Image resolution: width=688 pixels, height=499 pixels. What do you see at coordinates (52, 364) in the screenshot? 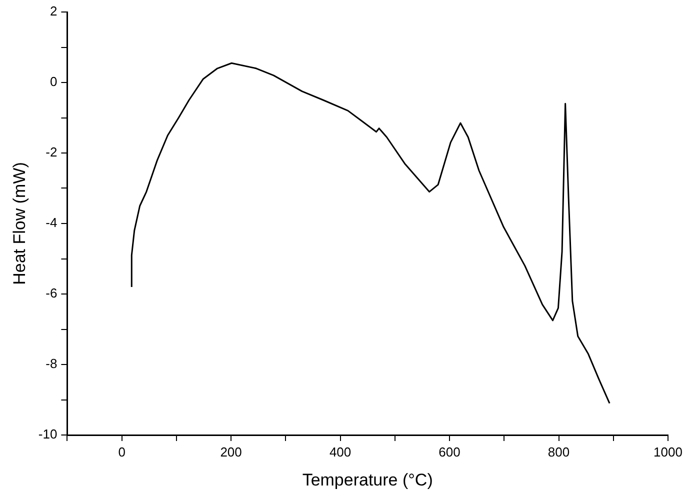
I see `y-tick-label: -8` at bounding box center [52, 364].